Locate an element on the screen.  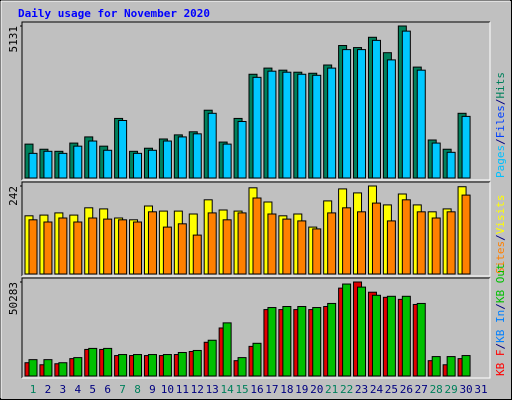
legend-entry: KB Out is located at coordinates (500, 283).